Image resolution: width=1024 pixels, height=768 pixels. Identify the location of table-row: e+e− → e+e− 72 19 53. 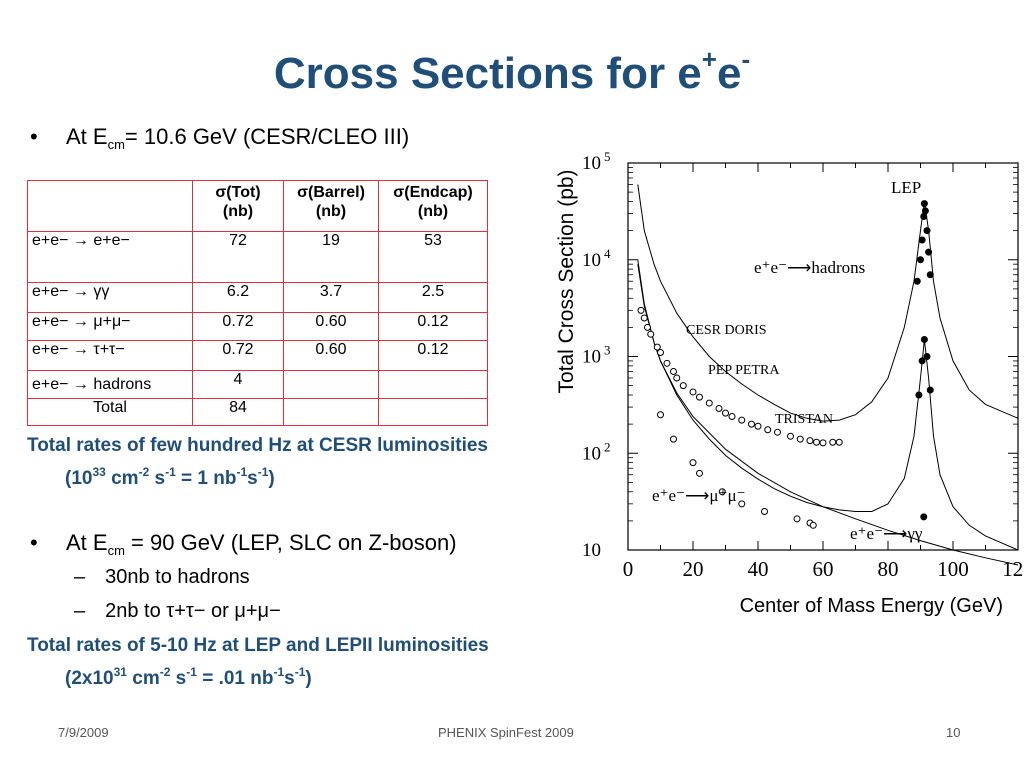
(257, 257).